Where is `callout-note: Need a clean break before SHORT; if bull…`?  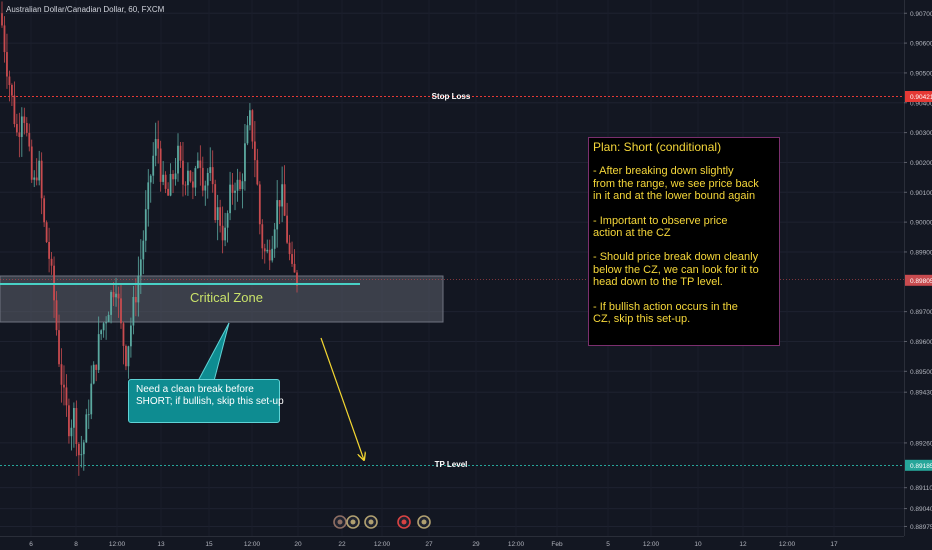 callout-note: Need a clean break before SHORT; if bull… is located at coordinates (206, 401).